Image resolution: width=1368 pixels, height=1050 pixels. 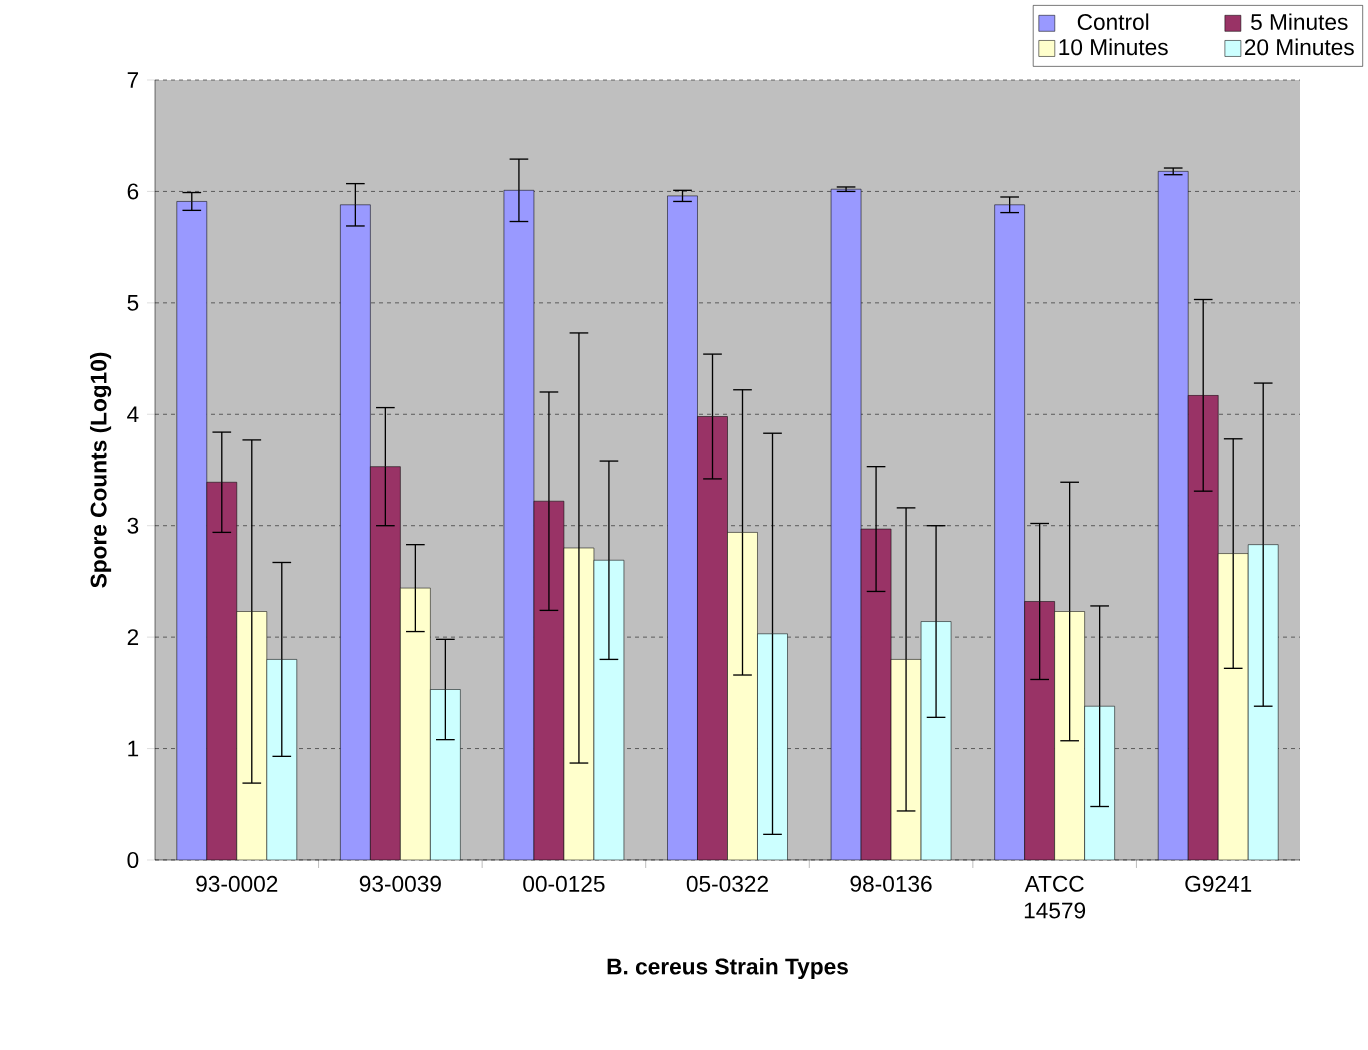 What do you see at coordinates (133, 860) in the screenshot?
I see `y-tick-label: 0` at bounding box center [133, 860].